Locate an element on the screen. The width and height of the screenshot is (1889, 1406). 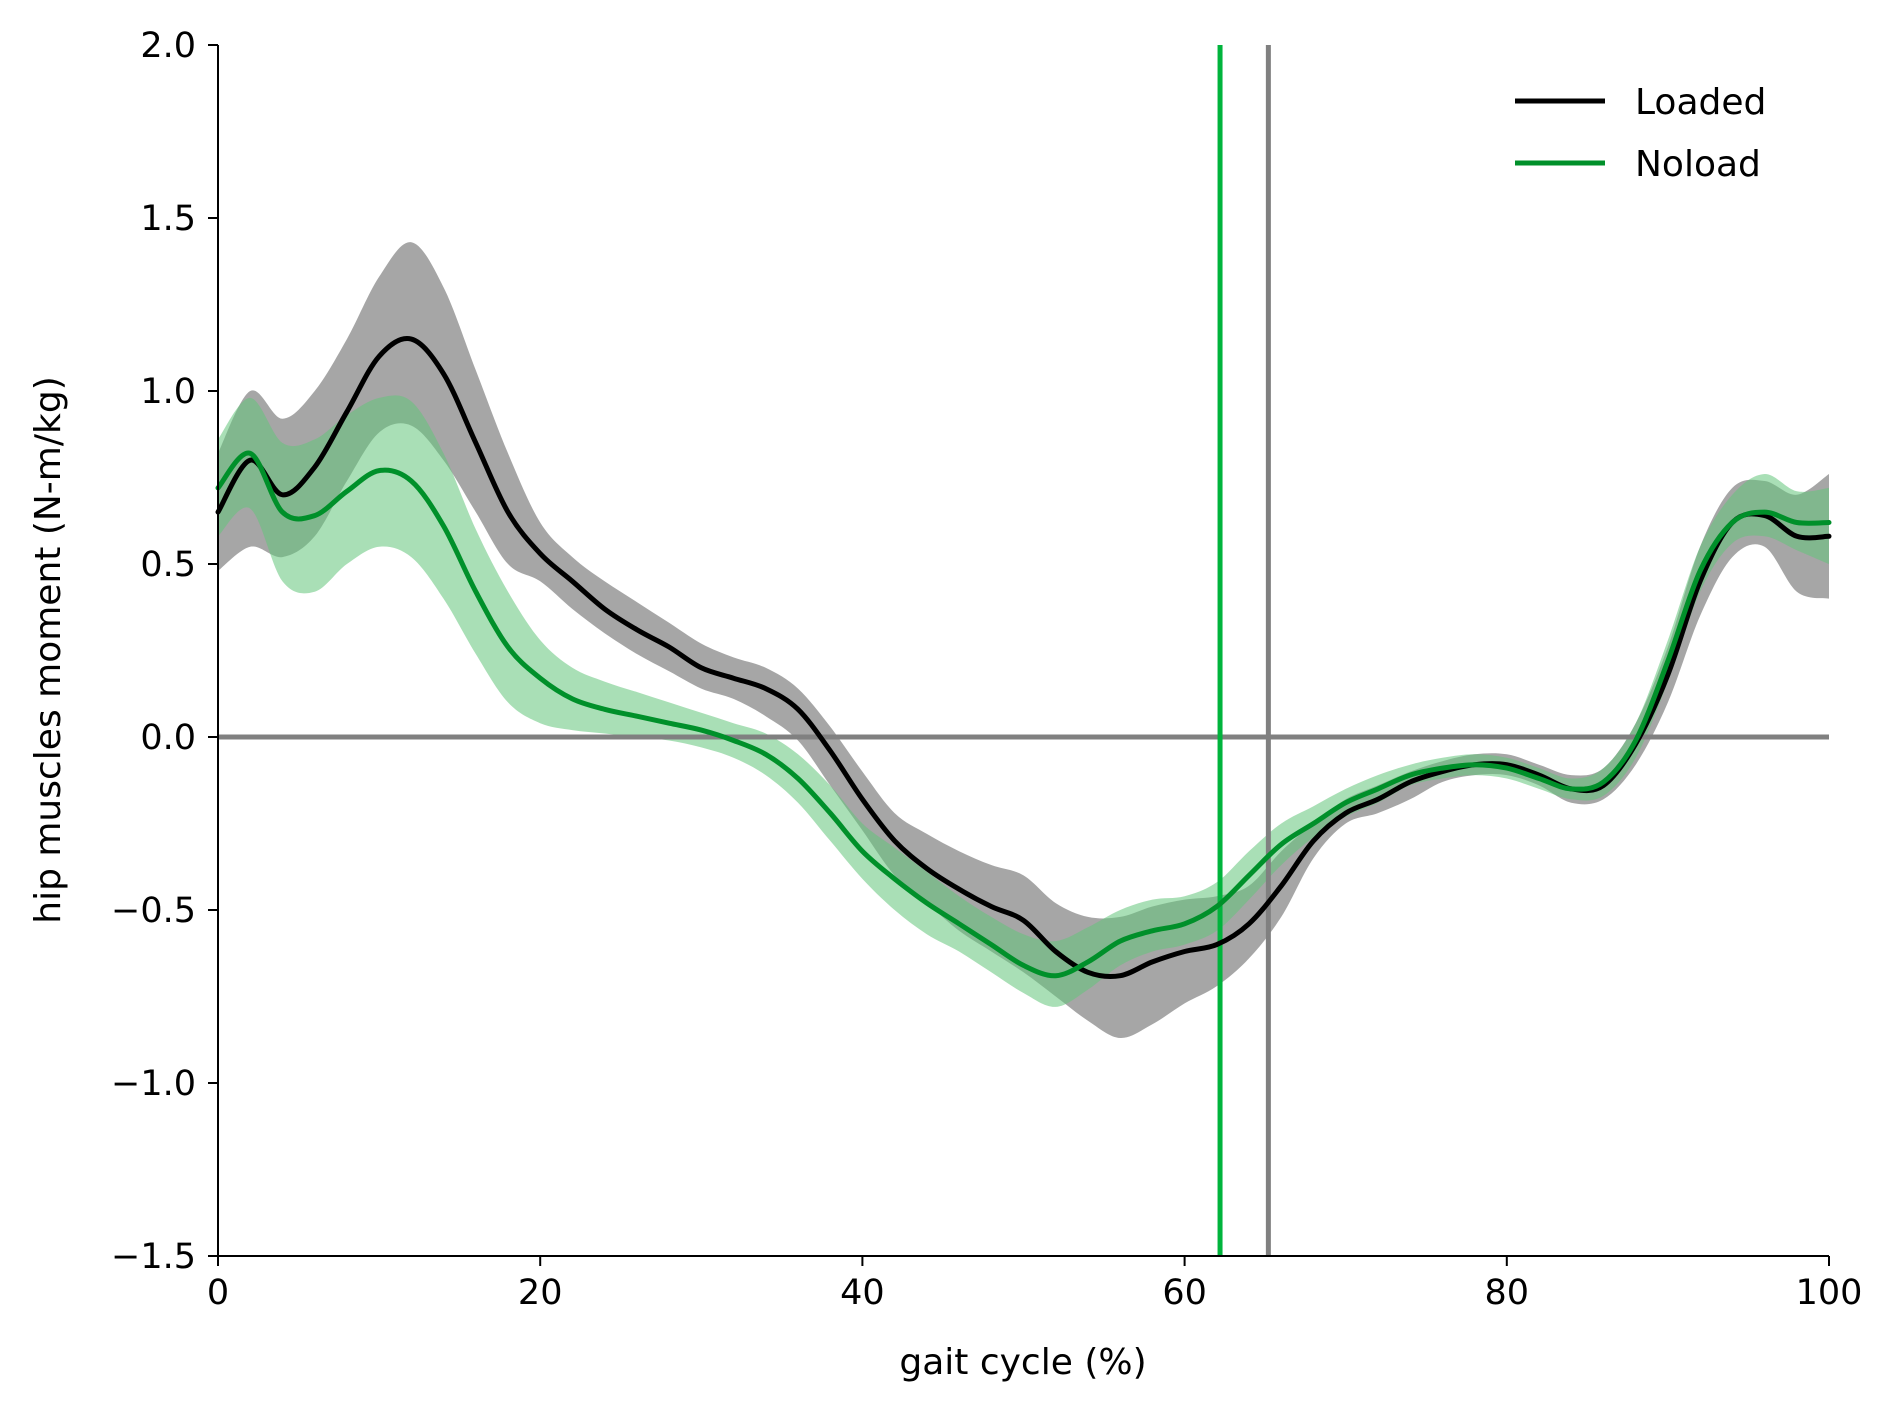
y-tick-label: 0.0 is located at coordinates (168, 738).